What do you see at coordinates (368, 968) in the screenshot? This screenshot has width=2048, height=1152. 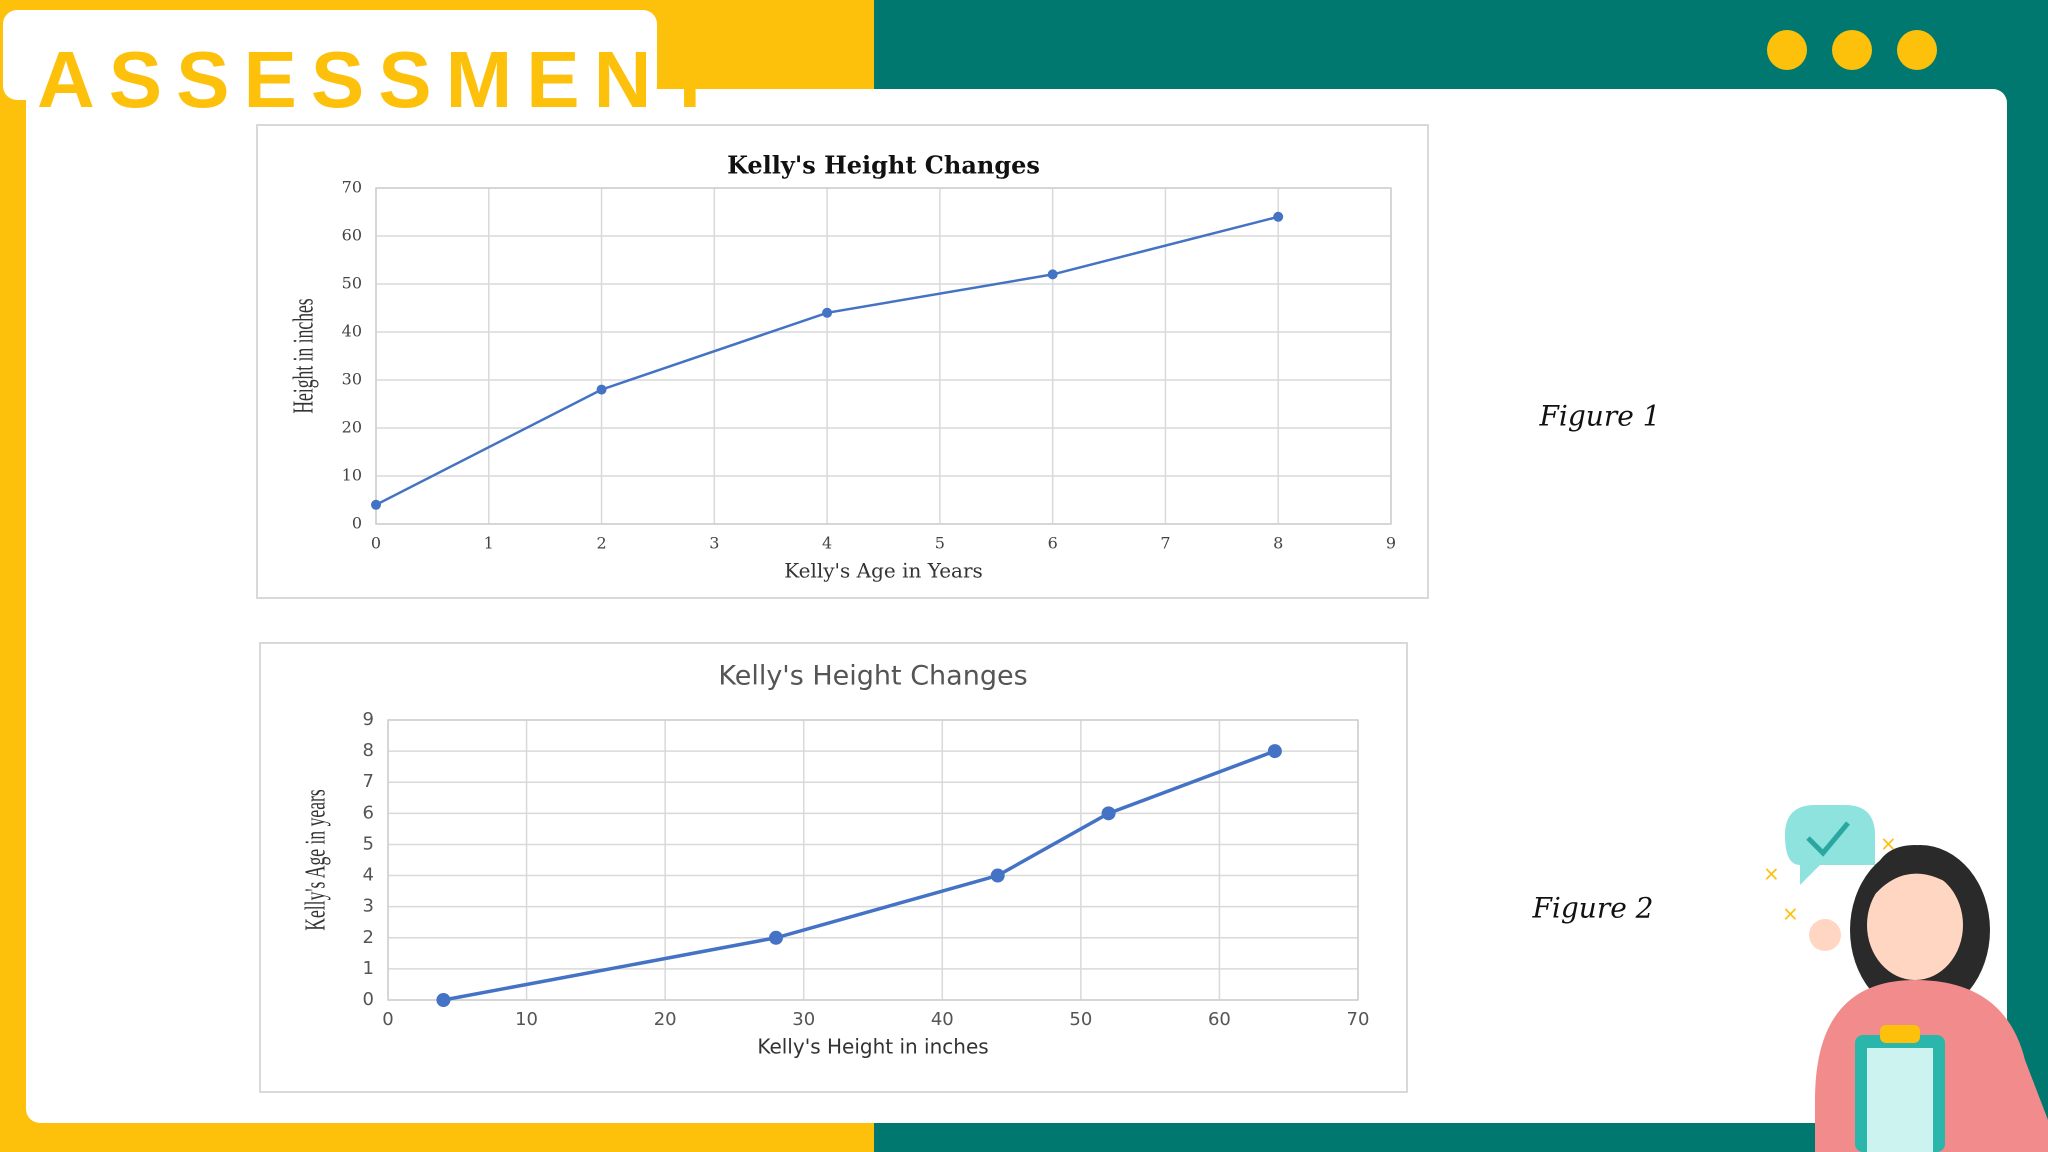 I see `y-tick-label: 1` at bounding box center [368, 968].